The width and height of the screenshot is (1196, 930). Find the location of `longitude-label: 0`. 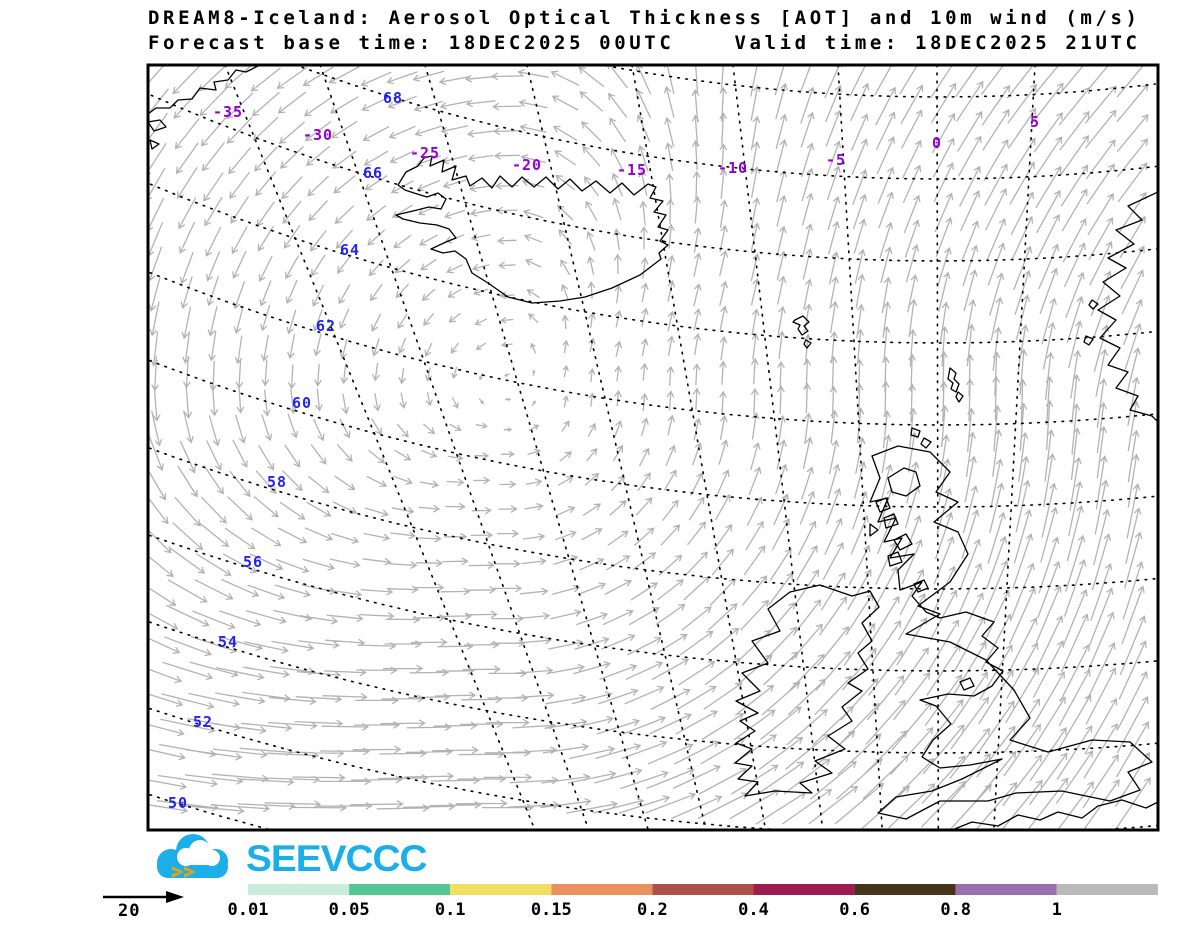

longitude-label: 0 is located at coordinates (937, 143).